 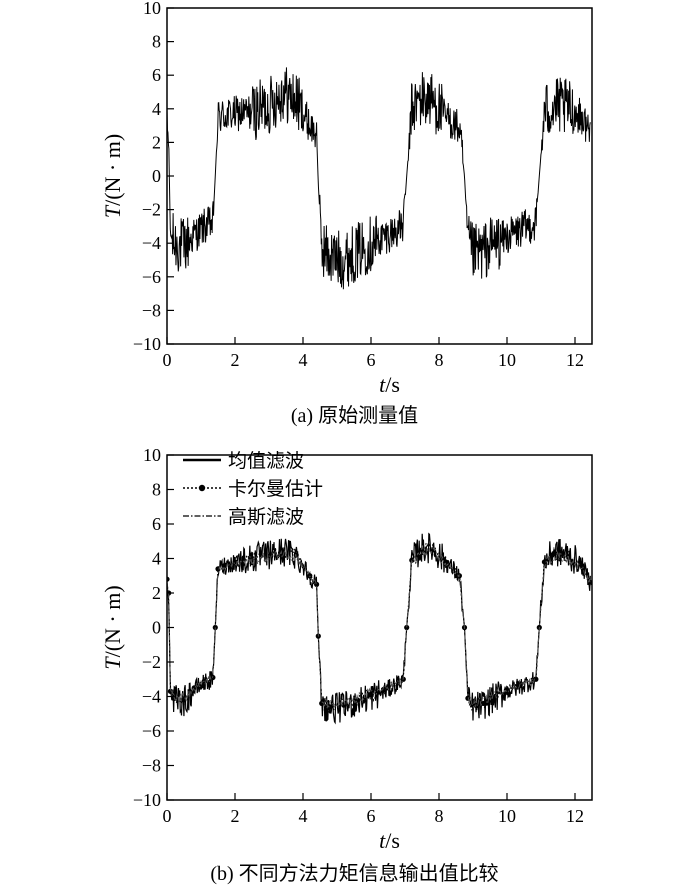 I want to click on legend-entry-mean-filter: 均值滤波, so click(x=243, y=461).